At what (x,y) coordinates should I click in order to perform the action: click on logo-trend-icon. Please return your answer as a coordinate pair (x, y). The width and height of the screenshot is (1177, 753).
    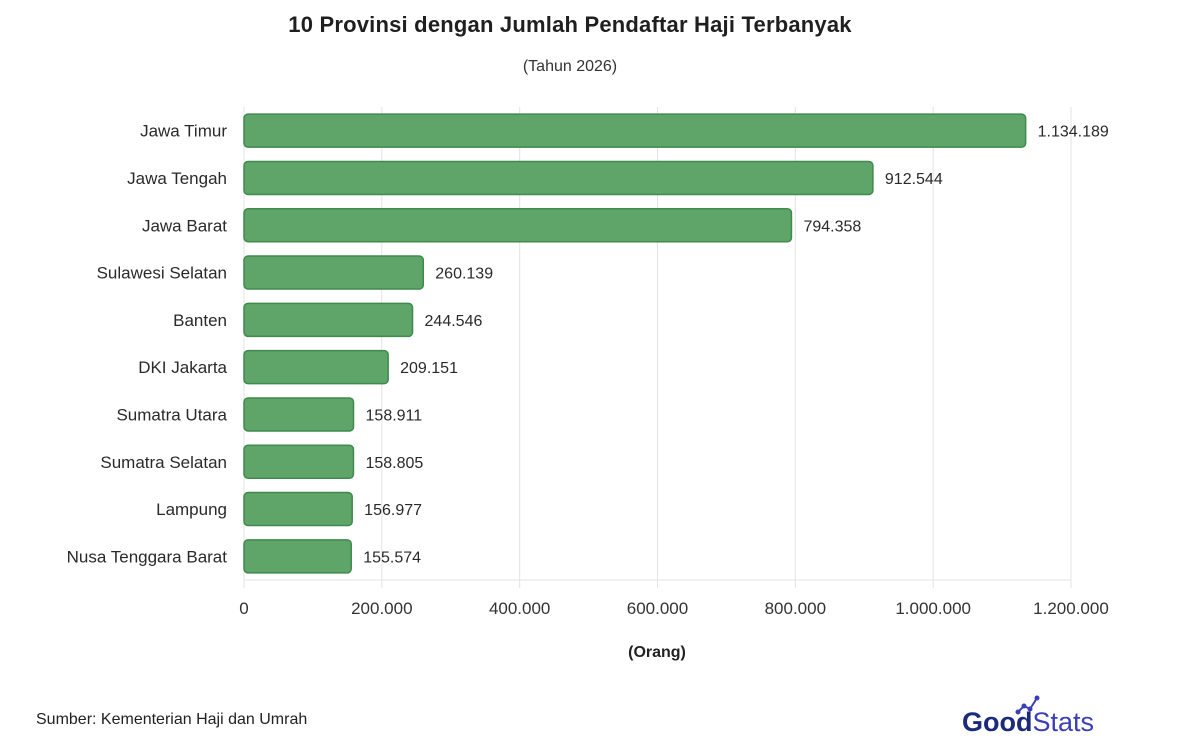
    Looking at the image, I should click on (1027, 705).